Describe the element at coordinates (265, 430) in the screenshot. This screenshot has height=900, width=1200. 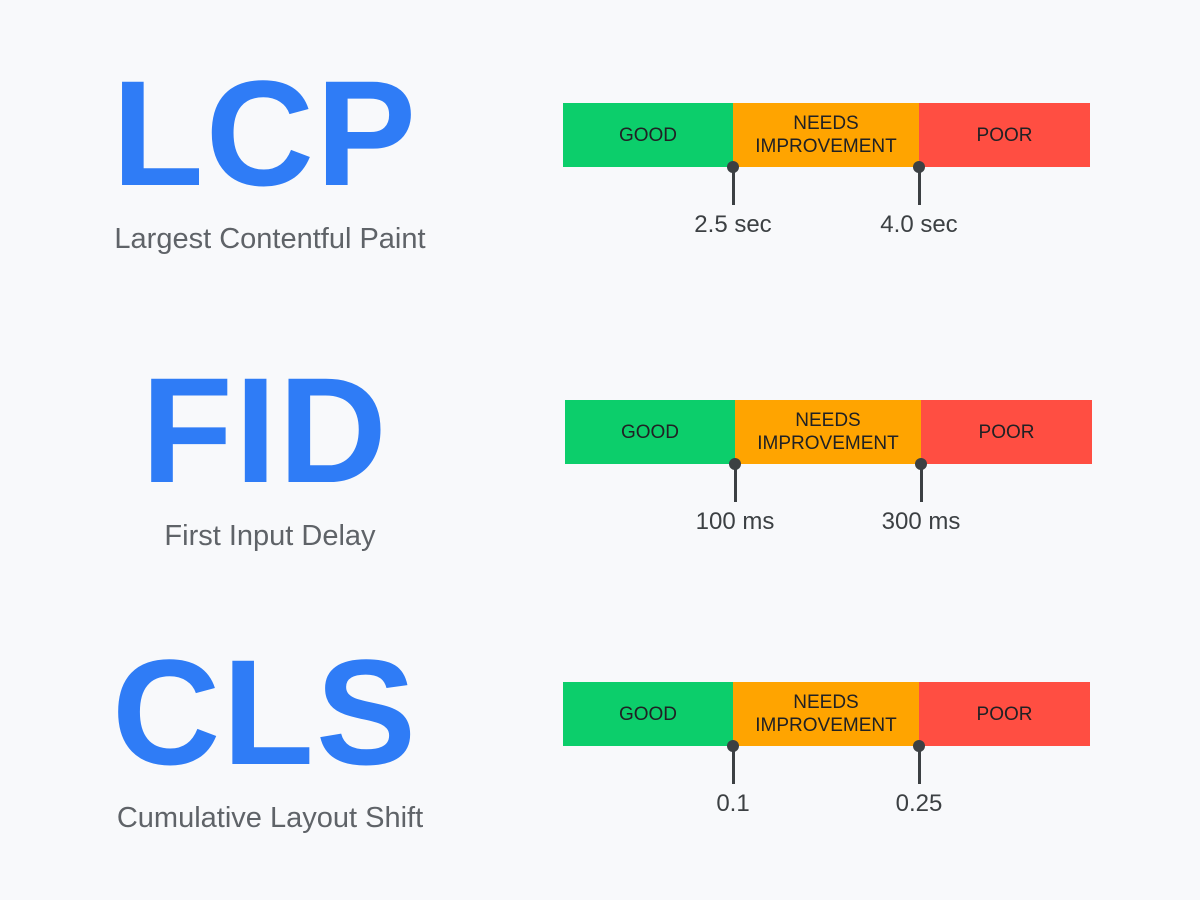
I see `metric-abbreviation: FID` at that location.